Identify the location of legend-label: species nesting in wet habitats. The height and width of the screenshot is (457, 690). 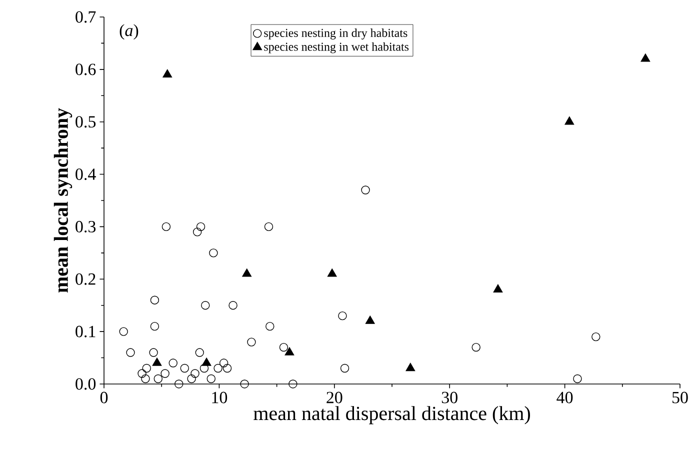
(336, 48).